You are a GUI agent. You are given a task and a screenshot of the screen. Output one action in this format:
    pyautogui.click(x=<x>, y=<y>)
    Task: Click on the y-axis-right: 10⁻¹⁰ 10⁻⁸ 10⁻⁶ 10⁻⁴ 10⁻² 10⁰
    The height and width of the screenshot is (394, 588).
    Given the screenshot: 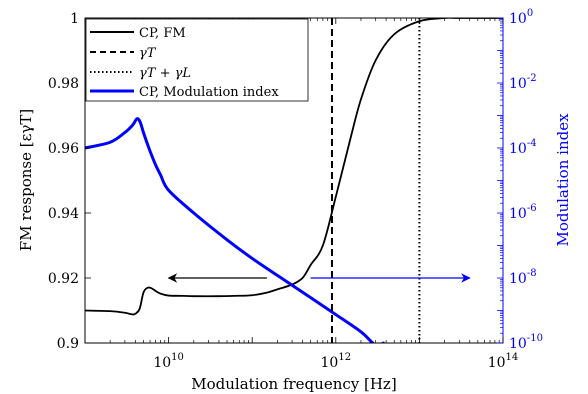 What is the action you would take?
    pyautogui.click(x=520, y=180)
    